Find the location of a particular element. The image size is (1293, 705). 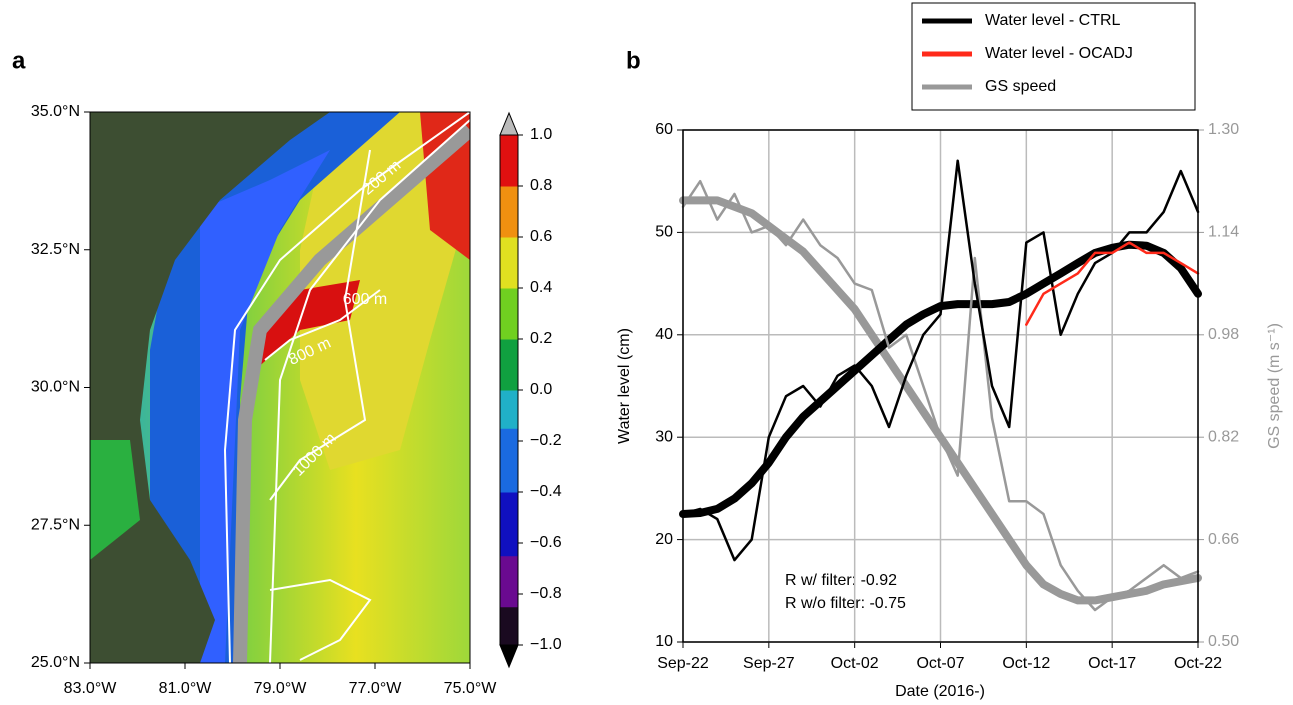

y-tick-label: 35.0°N is located at coordinates (55, 111).